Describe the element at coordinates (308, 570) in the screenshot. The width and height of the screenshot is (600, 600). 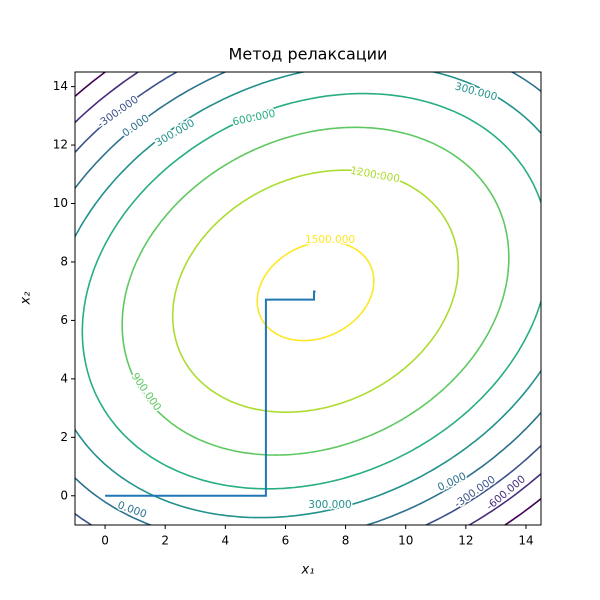
I see `x-axis-label: x₁` at that location.